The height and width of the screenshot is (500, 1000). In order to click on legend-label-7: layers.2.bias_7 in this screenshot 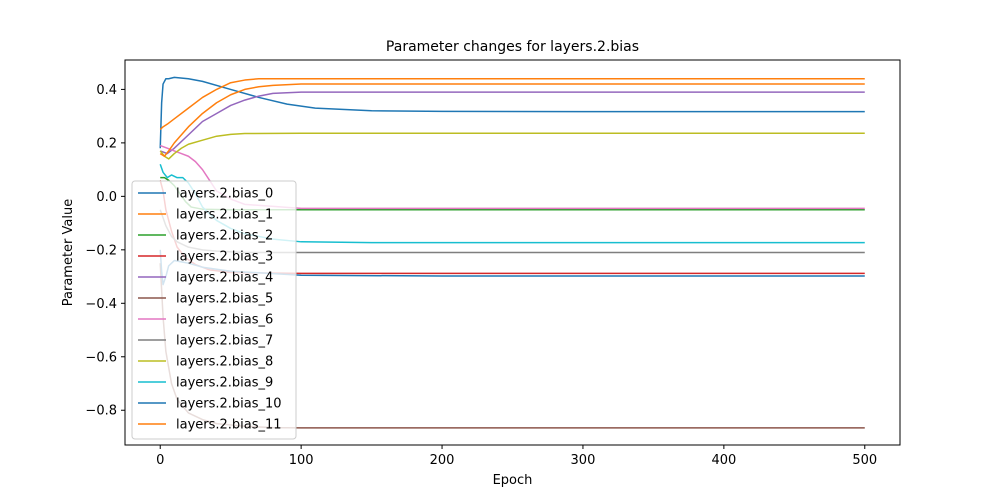, I will do `click(224, 341)`.